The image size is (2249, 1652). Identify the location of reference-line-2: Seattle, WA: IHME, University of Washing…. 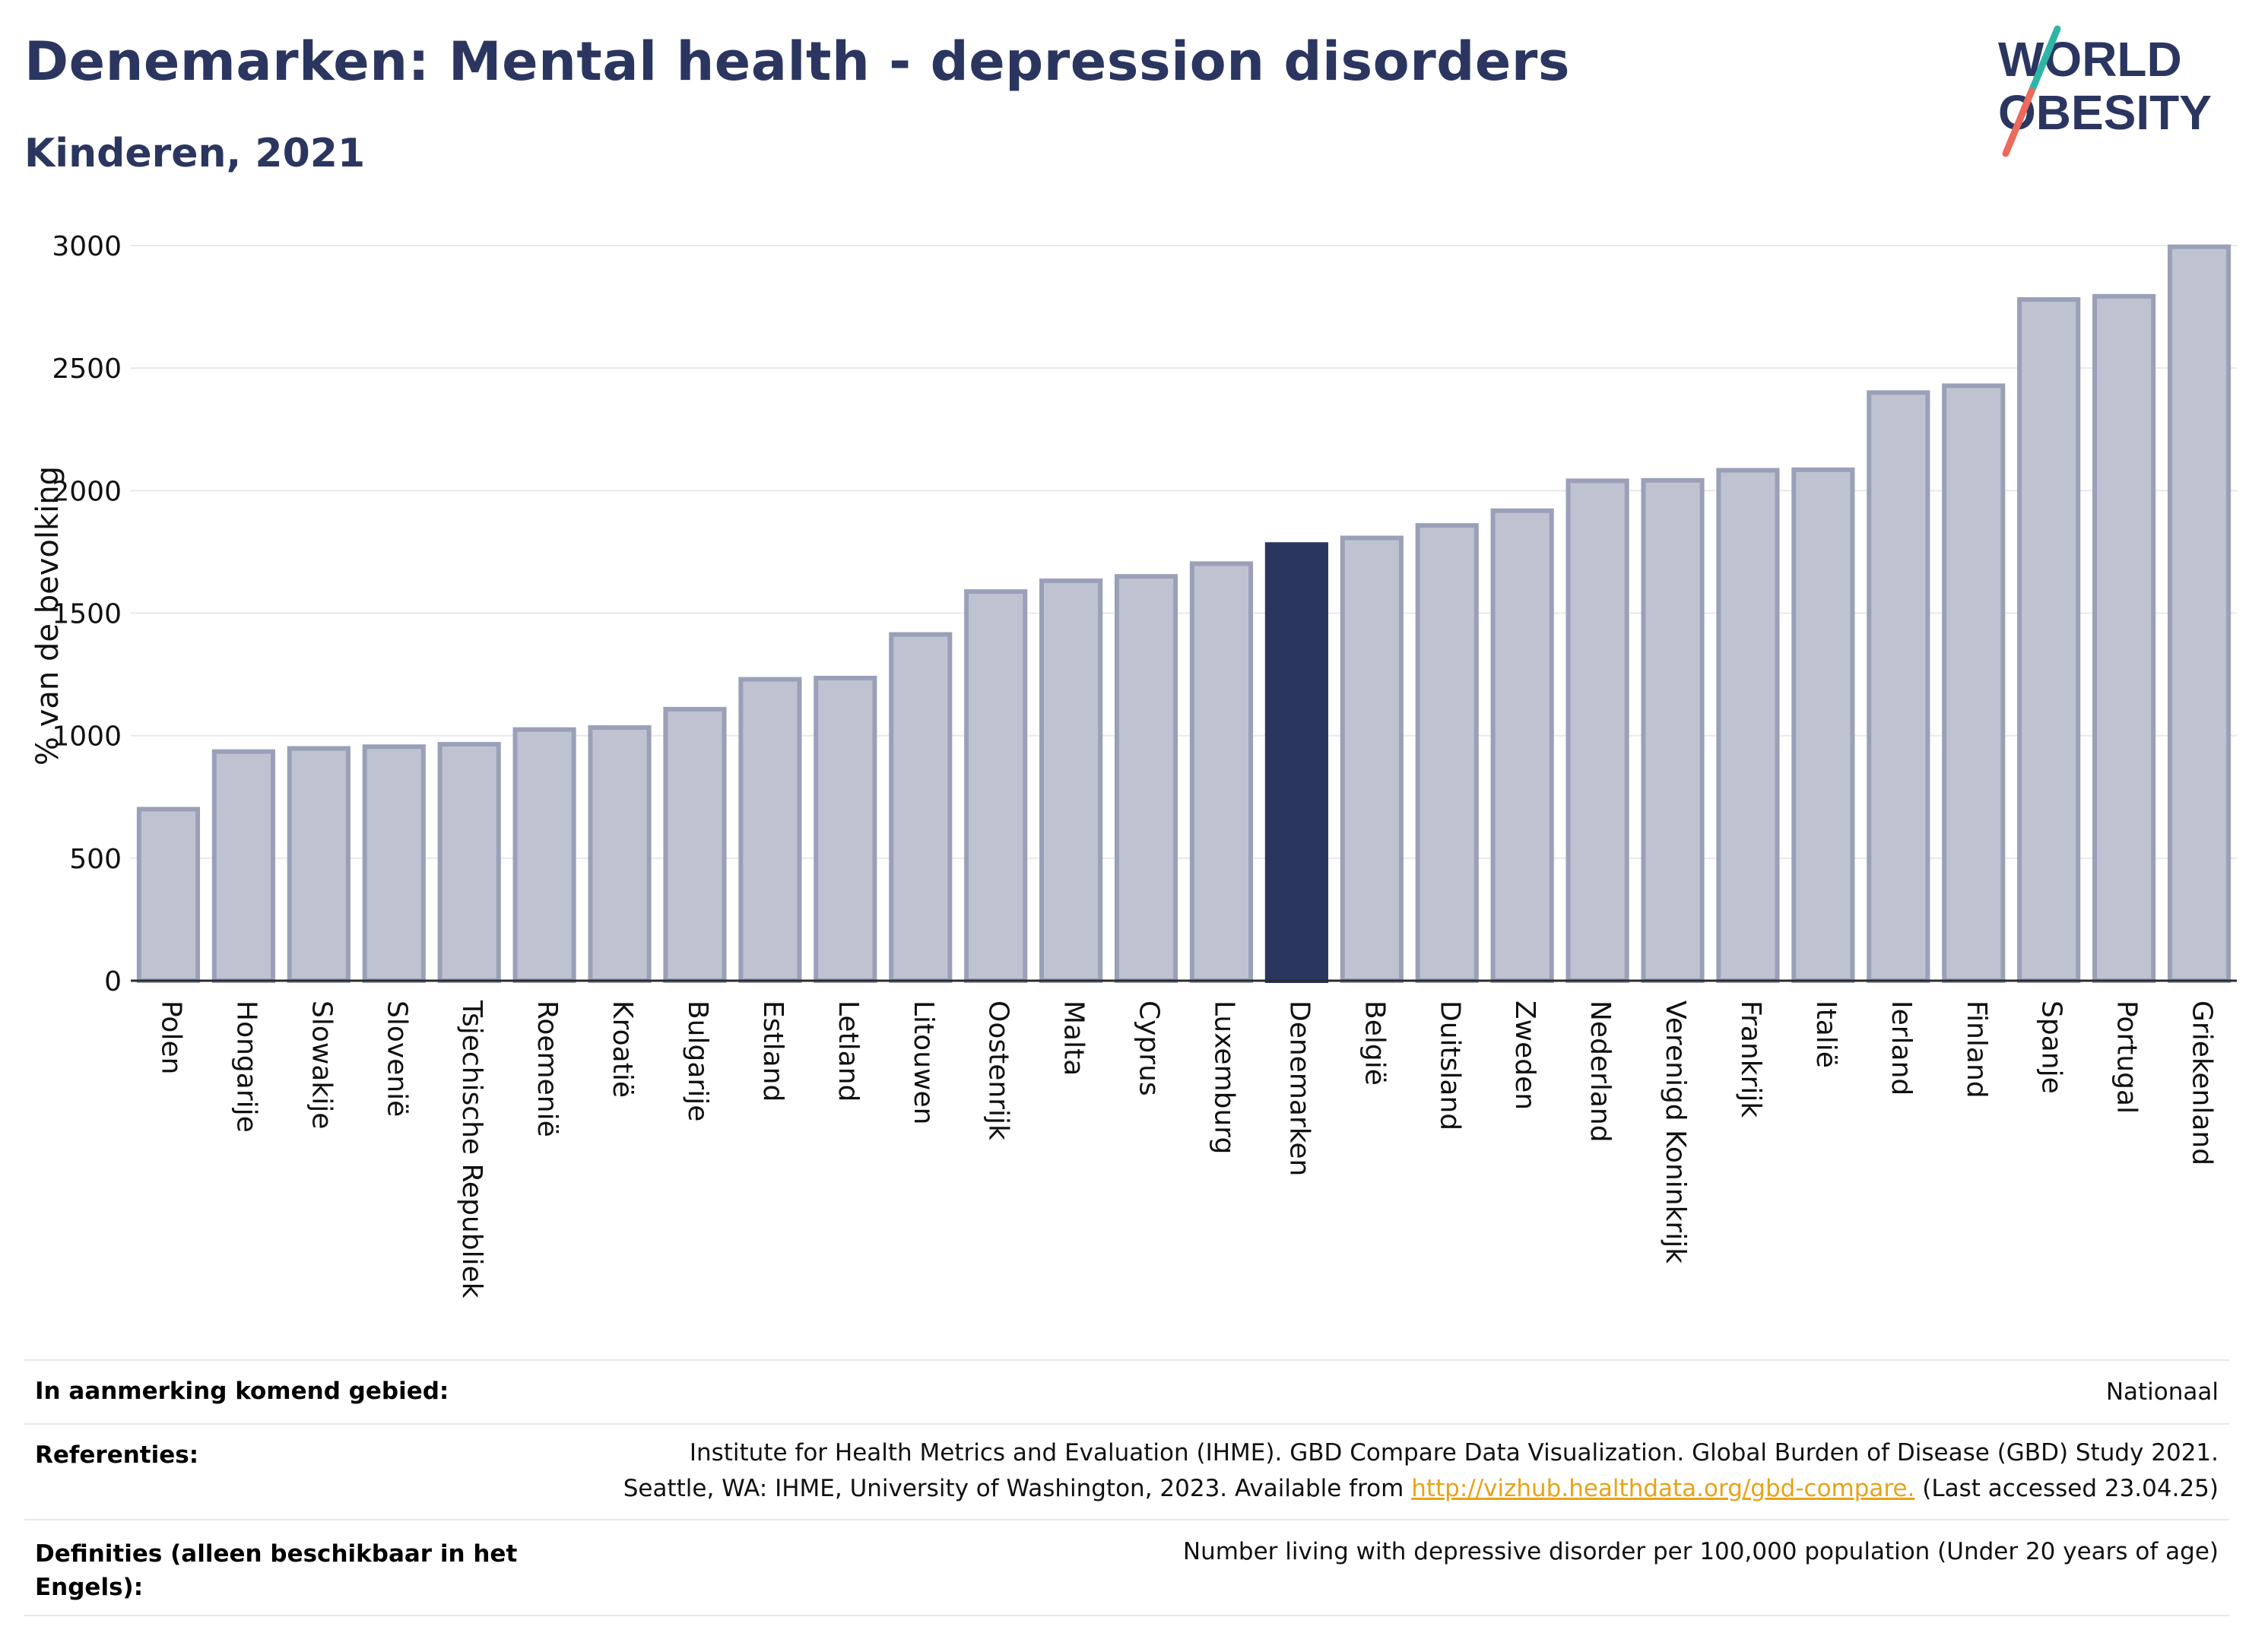
(1421, 1489).